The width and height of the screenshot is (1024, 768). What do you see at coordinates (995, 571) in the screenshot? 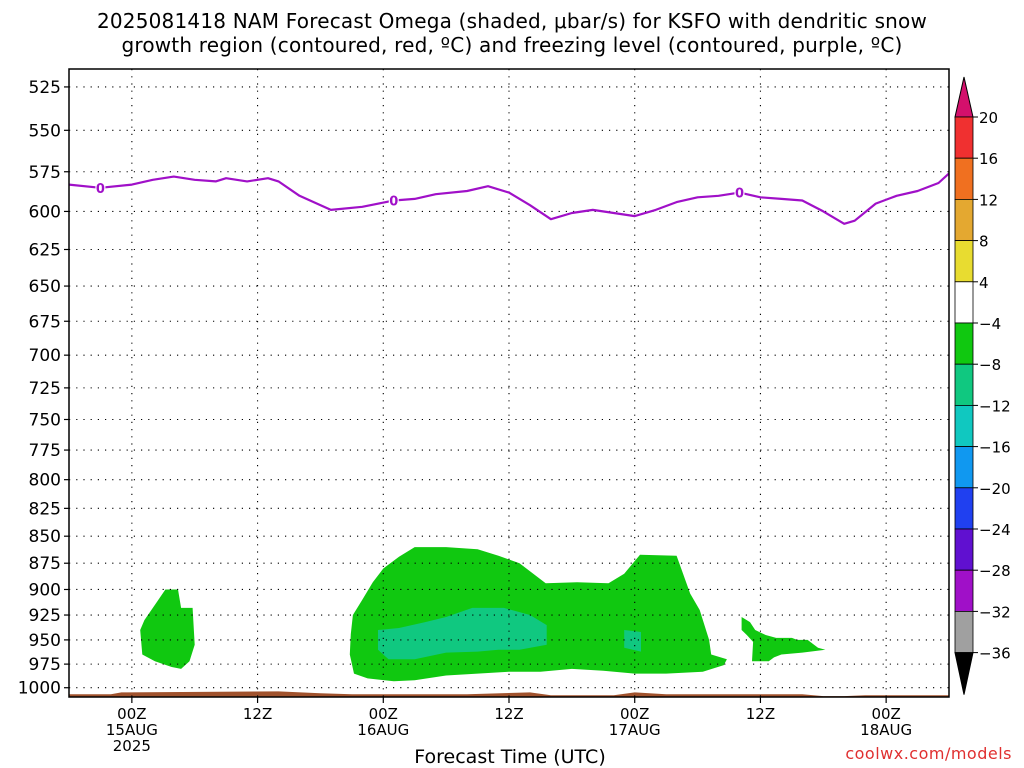
I see `colorbar-label: −28` at bounding box center [995, 571].